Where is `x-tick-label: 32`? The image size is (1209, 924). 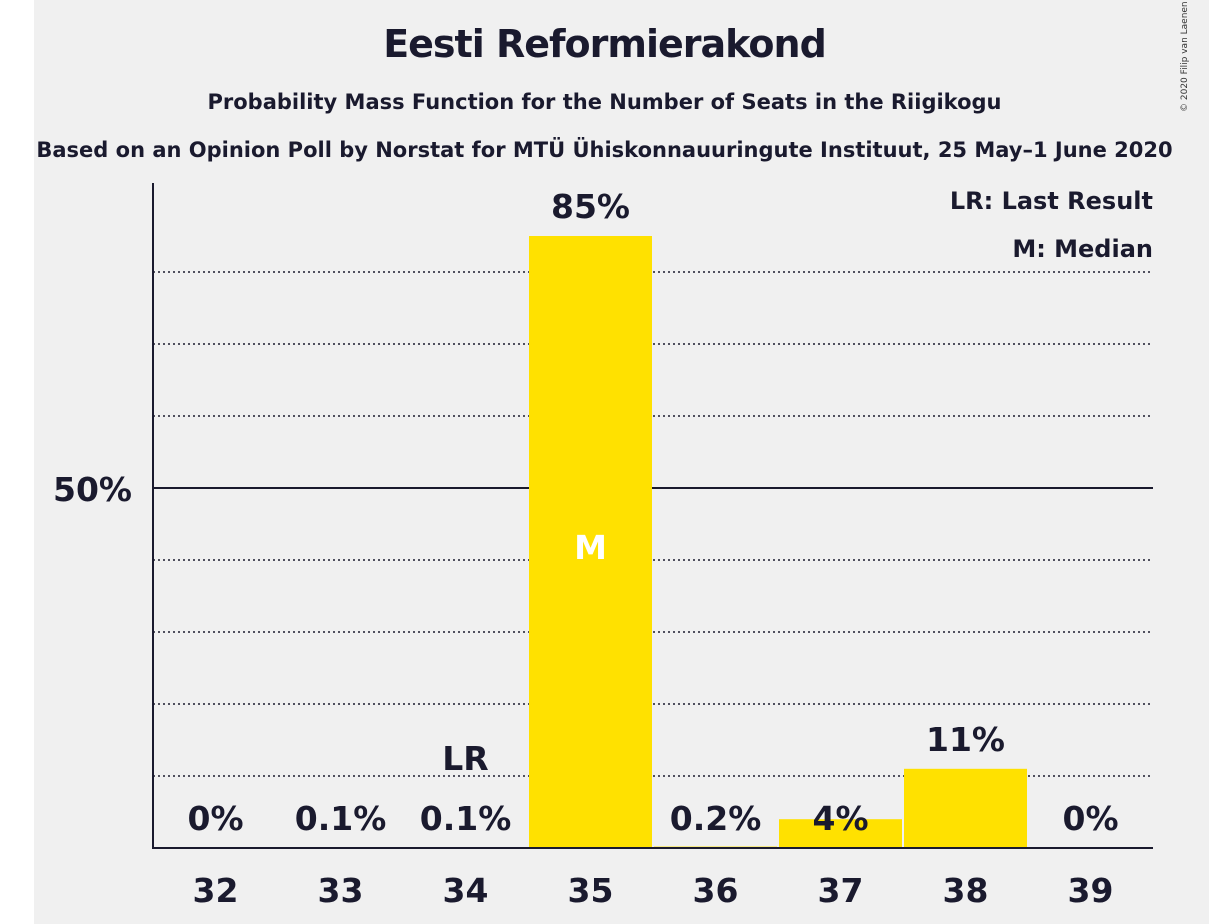 x-tick-label: 32 is located at coordinates (216, 890).